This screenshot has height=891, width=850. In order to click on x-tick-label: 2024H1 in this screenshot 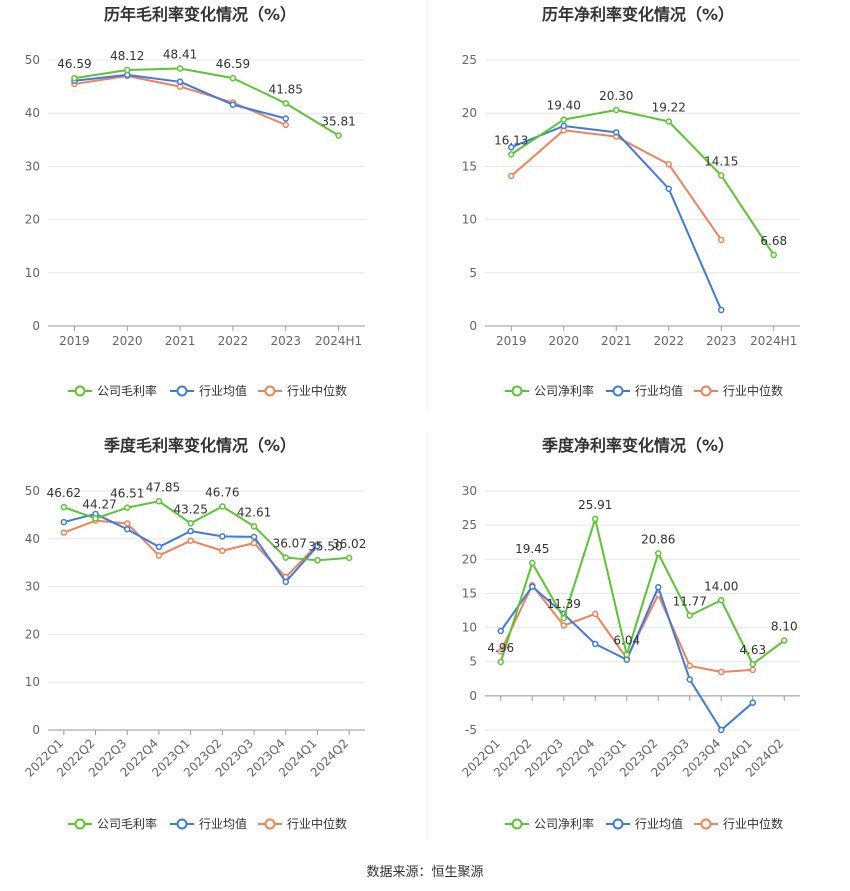, I will do `click(338, 341)`.